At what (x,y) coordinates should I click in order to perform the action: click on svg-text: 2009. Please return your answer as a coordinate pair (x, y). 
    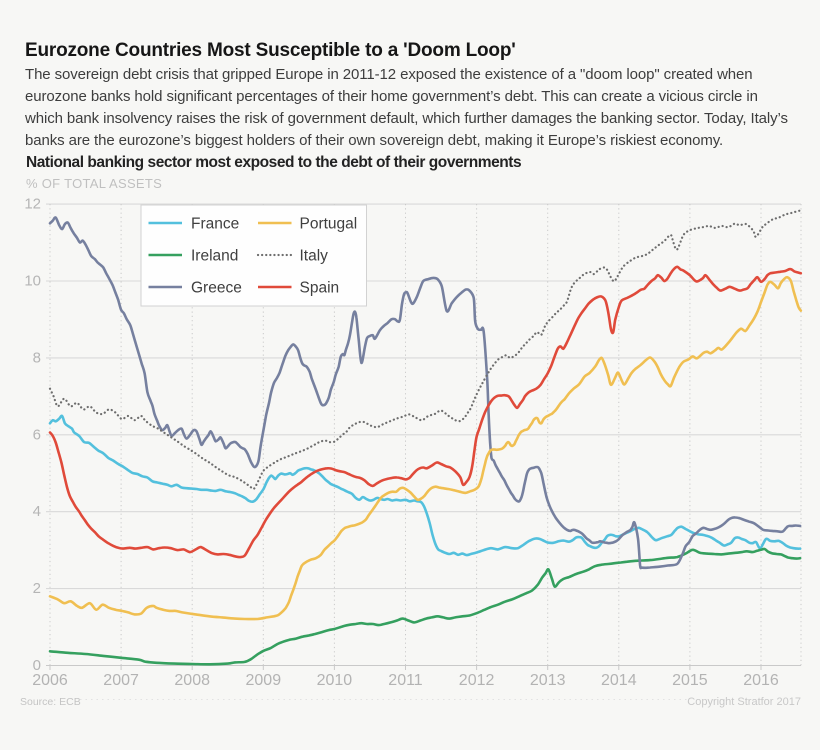
    Looking at the image, I should click on (264, 680).